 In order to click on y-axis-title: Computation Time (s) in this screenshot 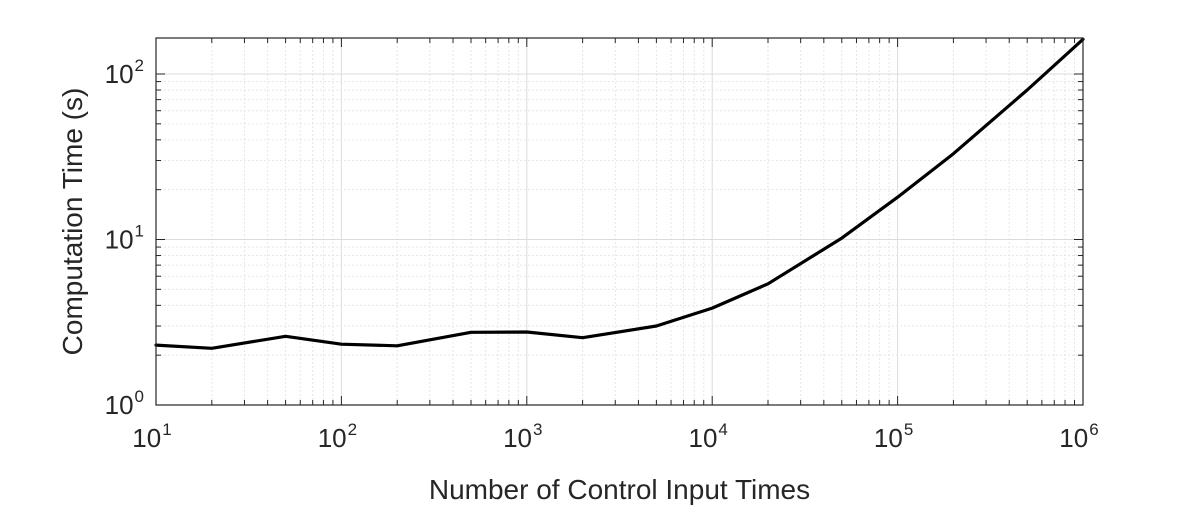, I will do `click(72, 222)`.